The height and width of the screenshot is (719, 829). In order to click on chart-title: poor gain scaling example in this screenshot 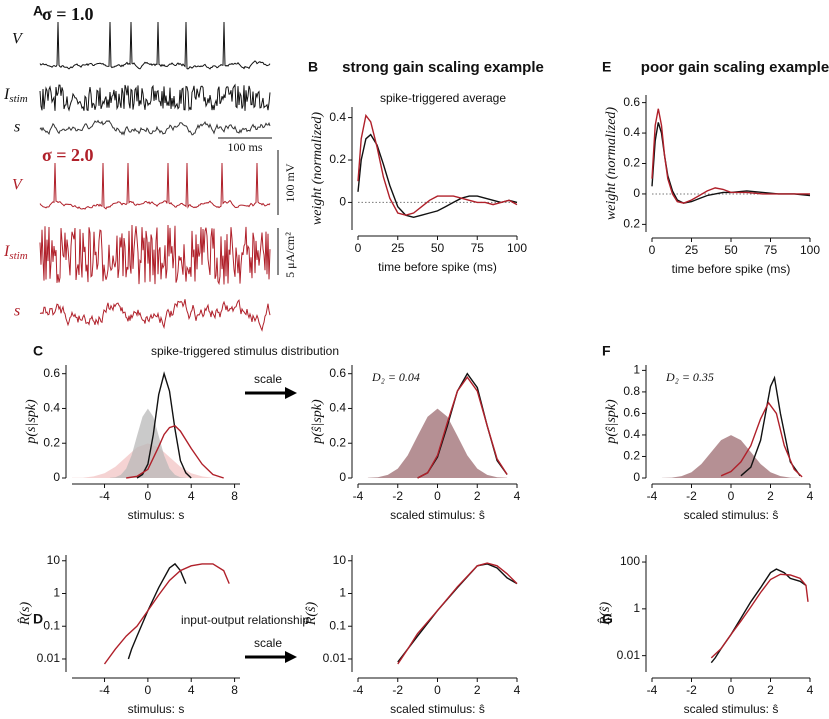, I will do `click(735, 67)`.